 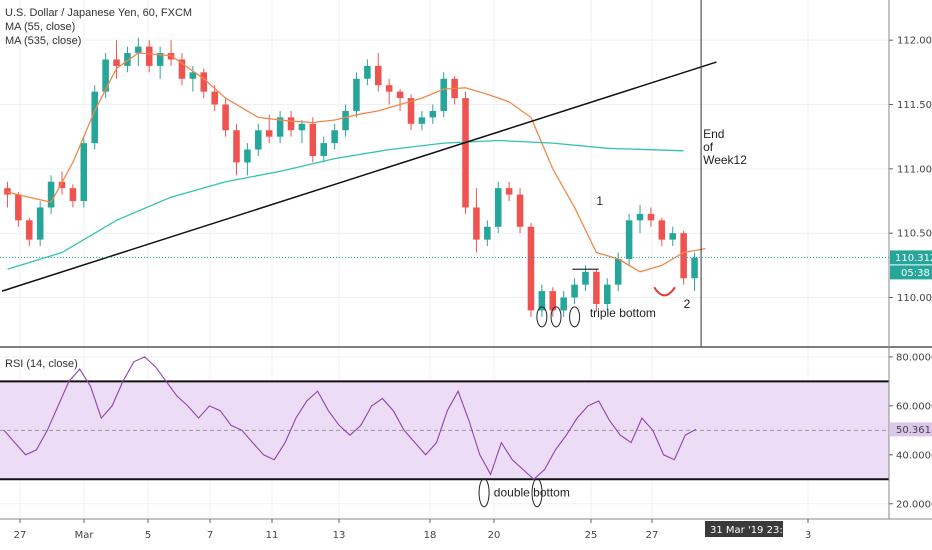 What do you see at coordinates (339, 535) in the screenshot?
I see `time-tick-label: 13` at bounding box center [339, 535].